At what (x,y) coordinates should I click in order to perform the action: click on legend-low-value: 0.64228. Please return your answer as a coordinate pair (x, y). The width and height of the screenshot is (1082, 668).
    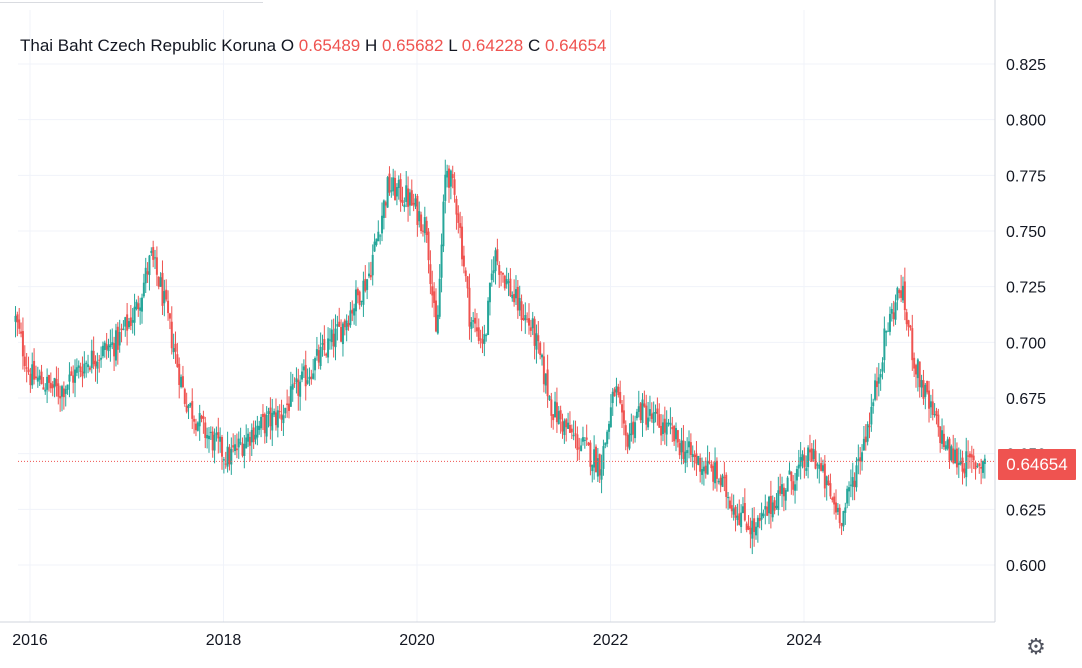
    Looking at the image, I should click on (492, 45).